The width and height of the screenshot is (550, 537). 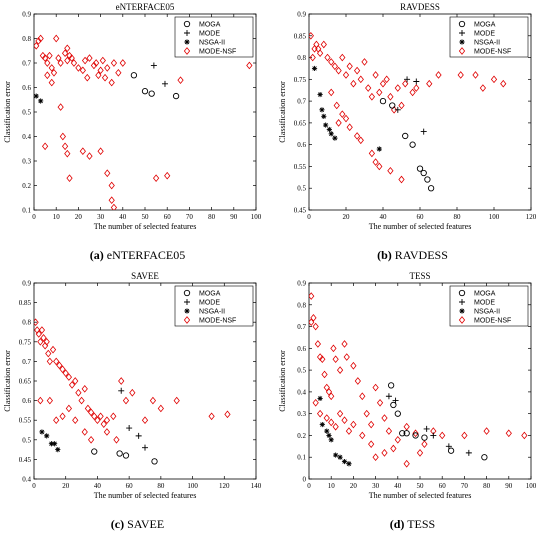 I want to click on y-tick-label: 0.6, so click(x=301, y=349).